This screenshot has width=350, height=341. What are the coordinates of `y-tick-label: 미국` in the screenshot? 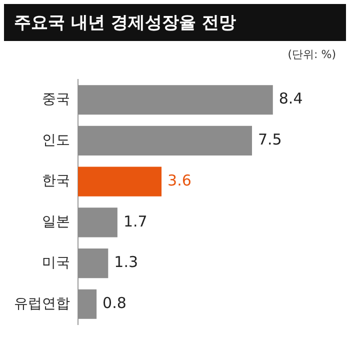 It's located at (56, 262).